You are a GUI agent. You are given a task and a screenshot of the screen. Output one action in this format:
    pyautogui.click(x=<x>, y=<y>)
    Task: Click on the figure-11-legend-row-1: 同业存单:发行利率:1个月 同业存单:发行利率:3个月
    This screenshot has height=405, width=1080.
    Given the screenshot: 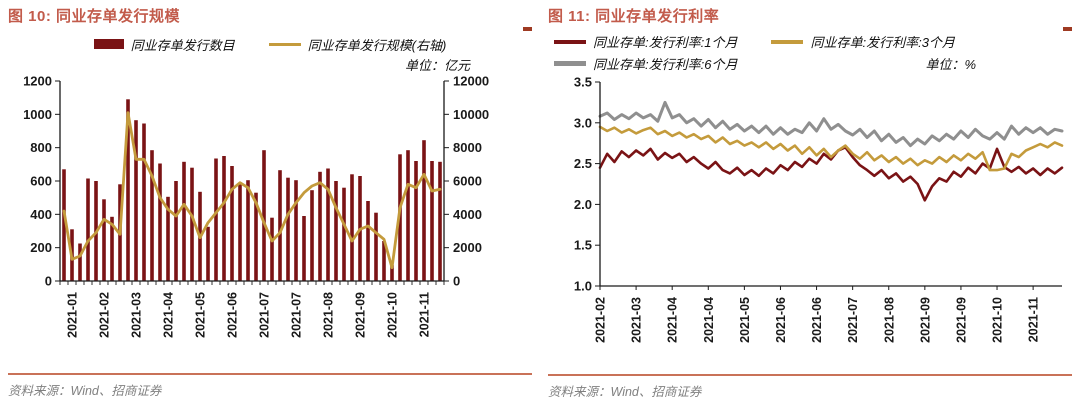 What is the action you would take?
    pyautogui.click(x=810, y=41)
    